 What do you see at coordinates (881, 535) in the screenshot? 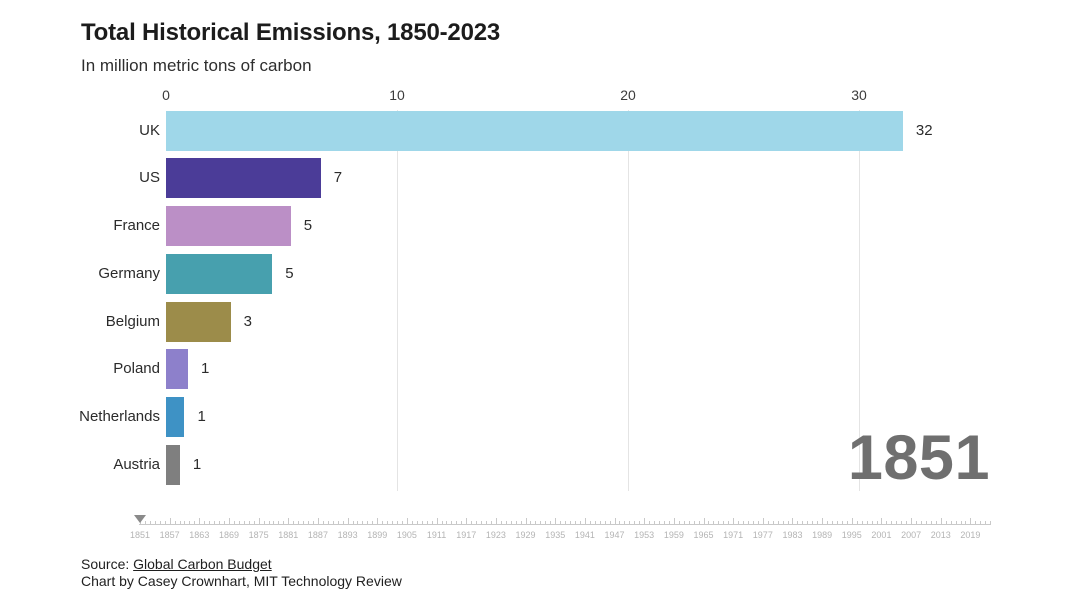
I see `timeline-year-label: 2001` at bounding box center [881, 535].